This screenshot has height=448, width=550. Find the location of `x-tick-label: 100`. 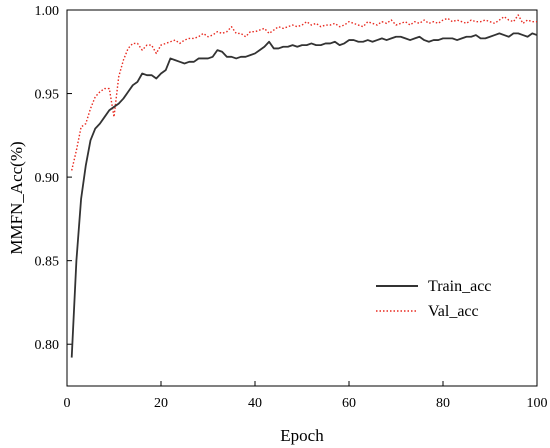

x-tick-label: 100 is located at coordinates (537, 403).